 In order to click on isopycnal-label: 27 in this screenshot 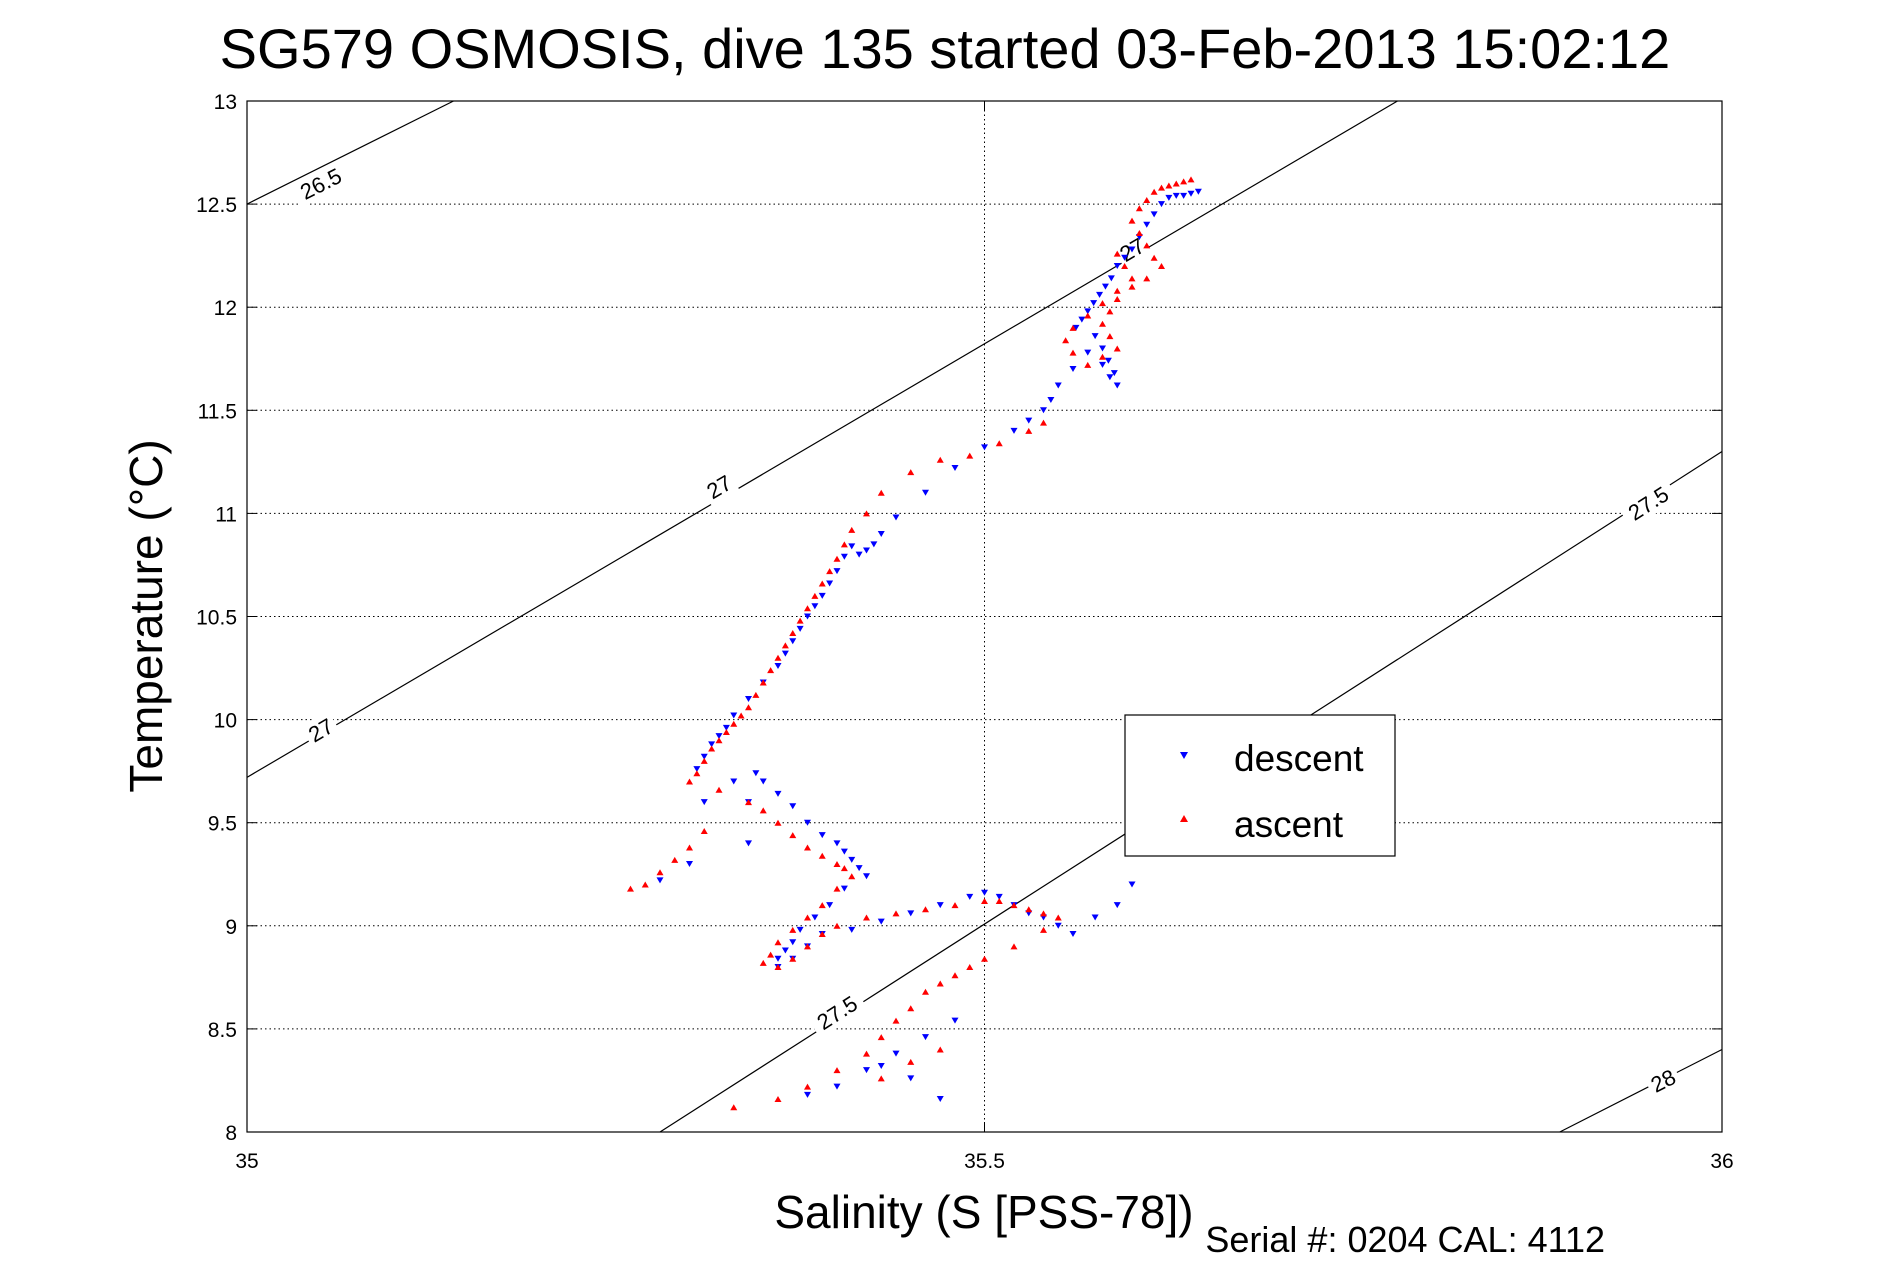, I will do `click(719, 486)`.